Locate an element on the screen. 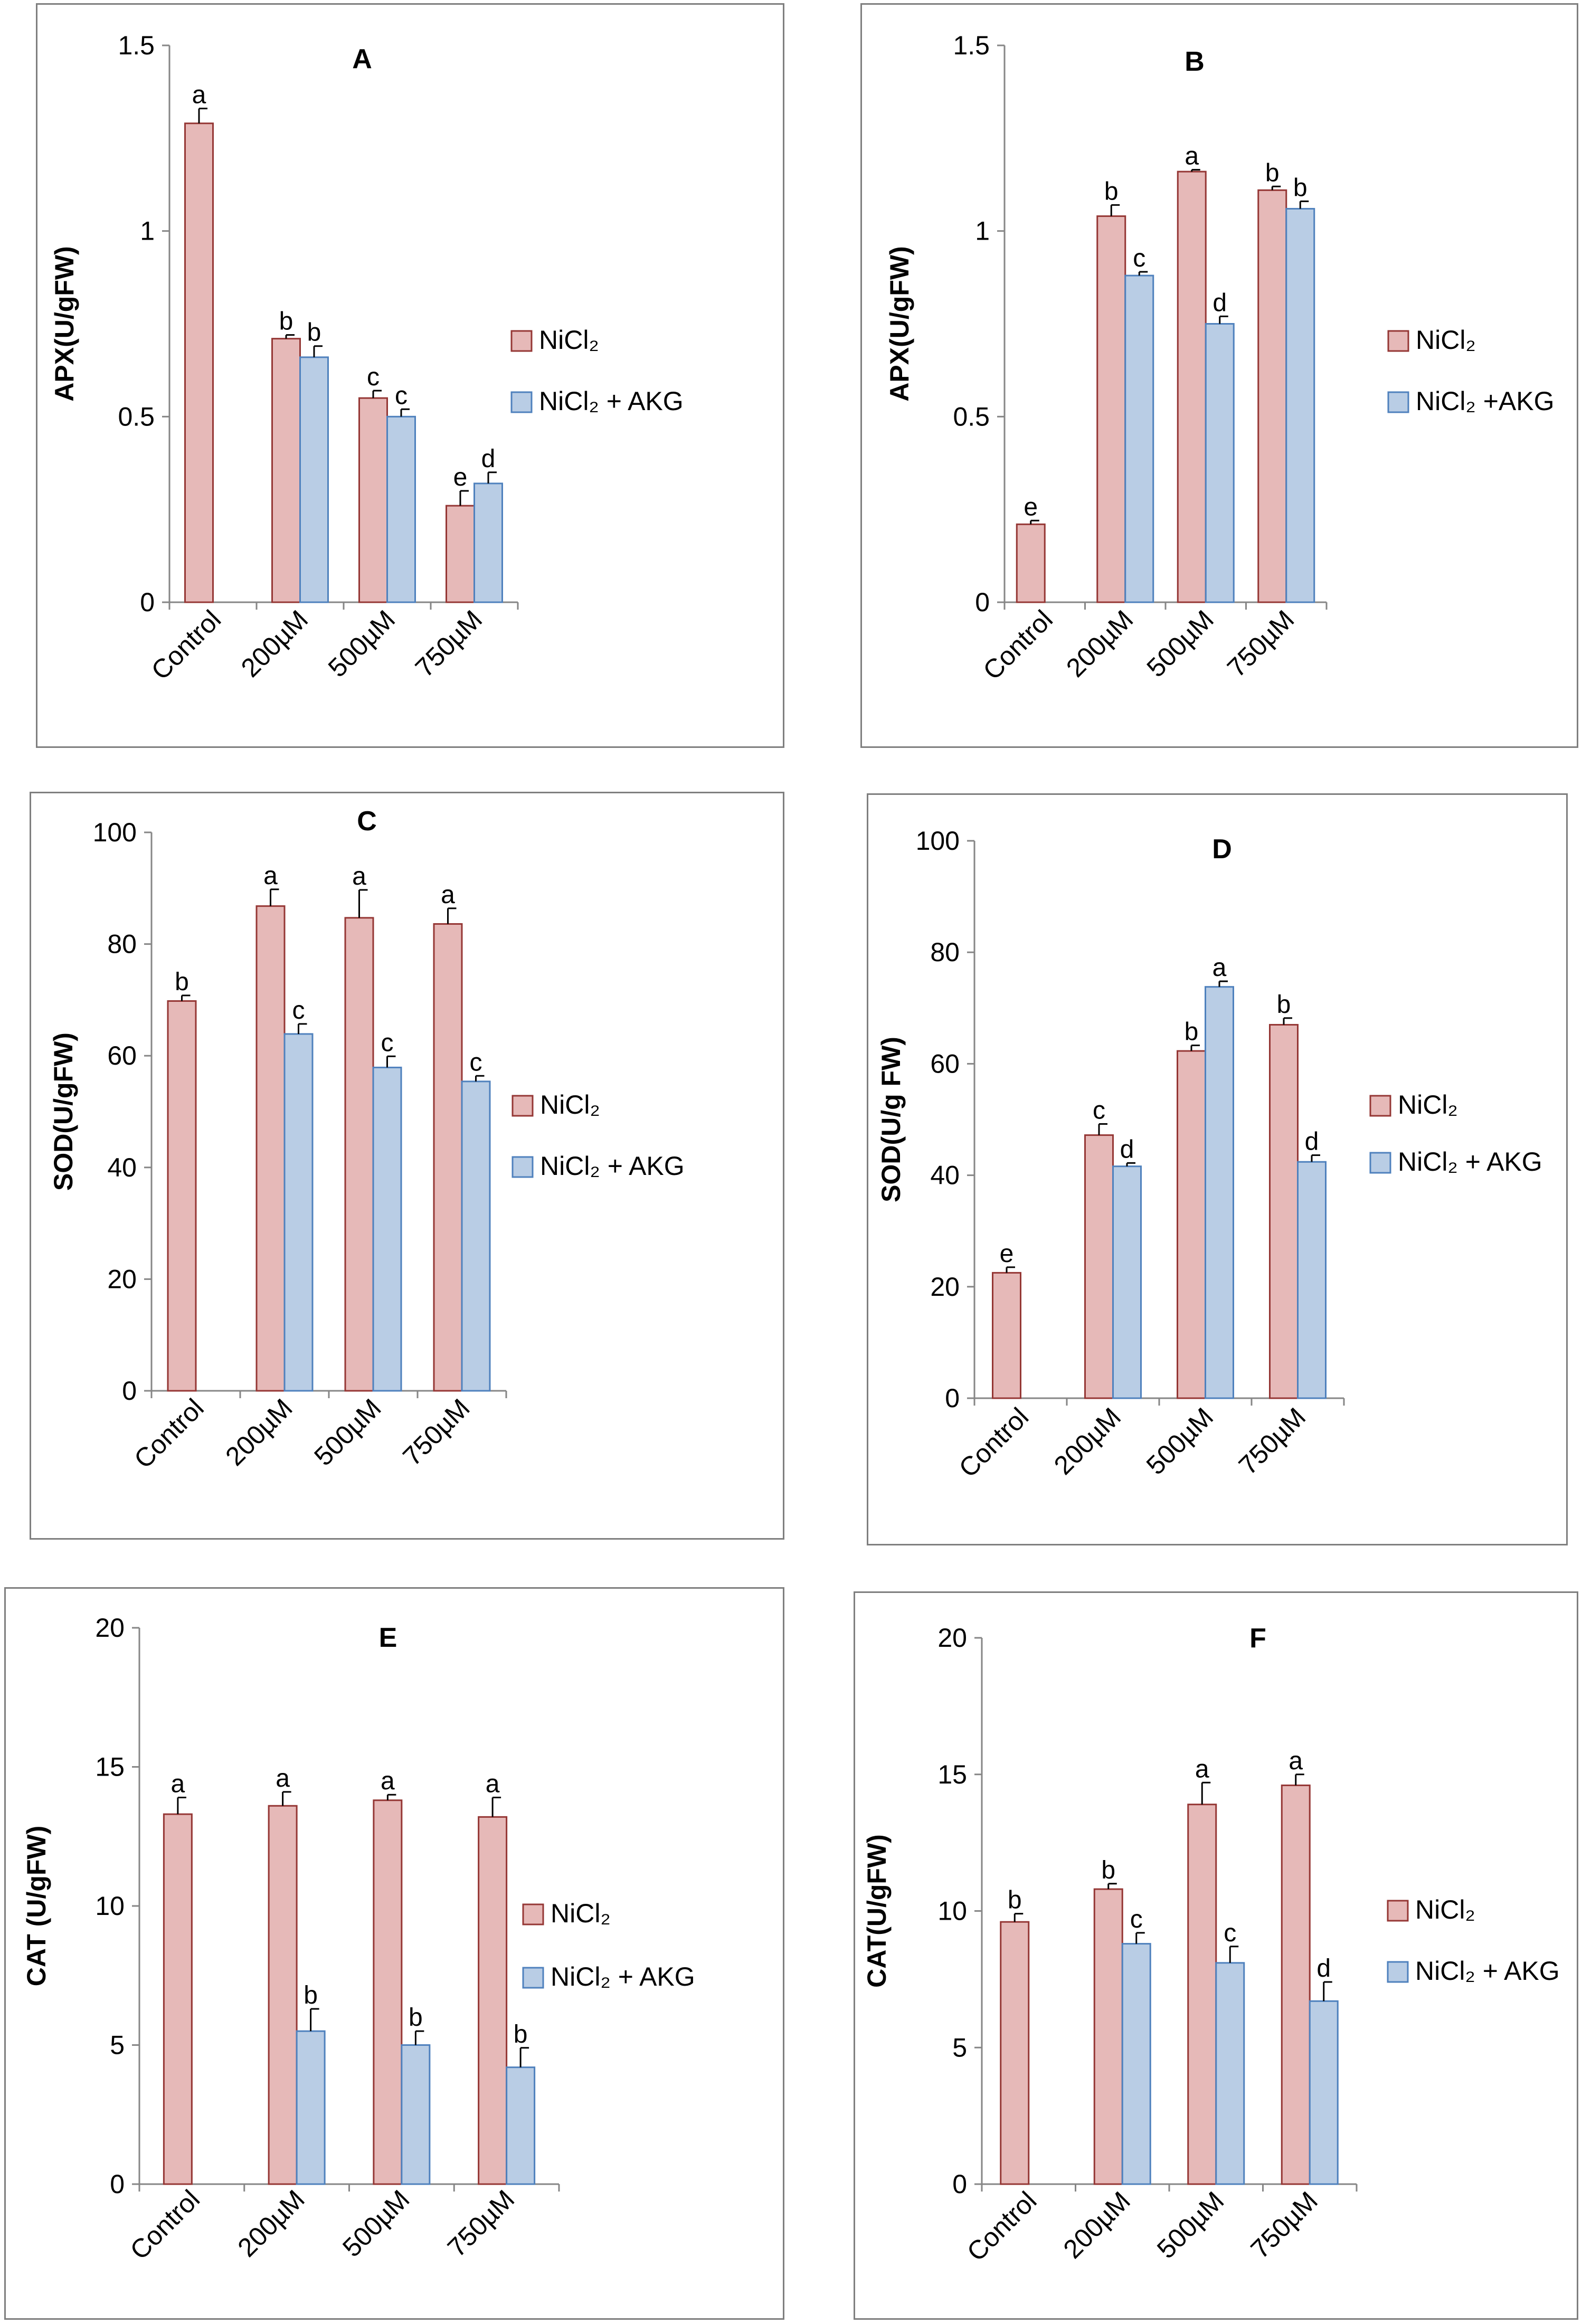 The image size is (1582, 2324). y-tick-label: 100 is located at coordinates (938, 841).